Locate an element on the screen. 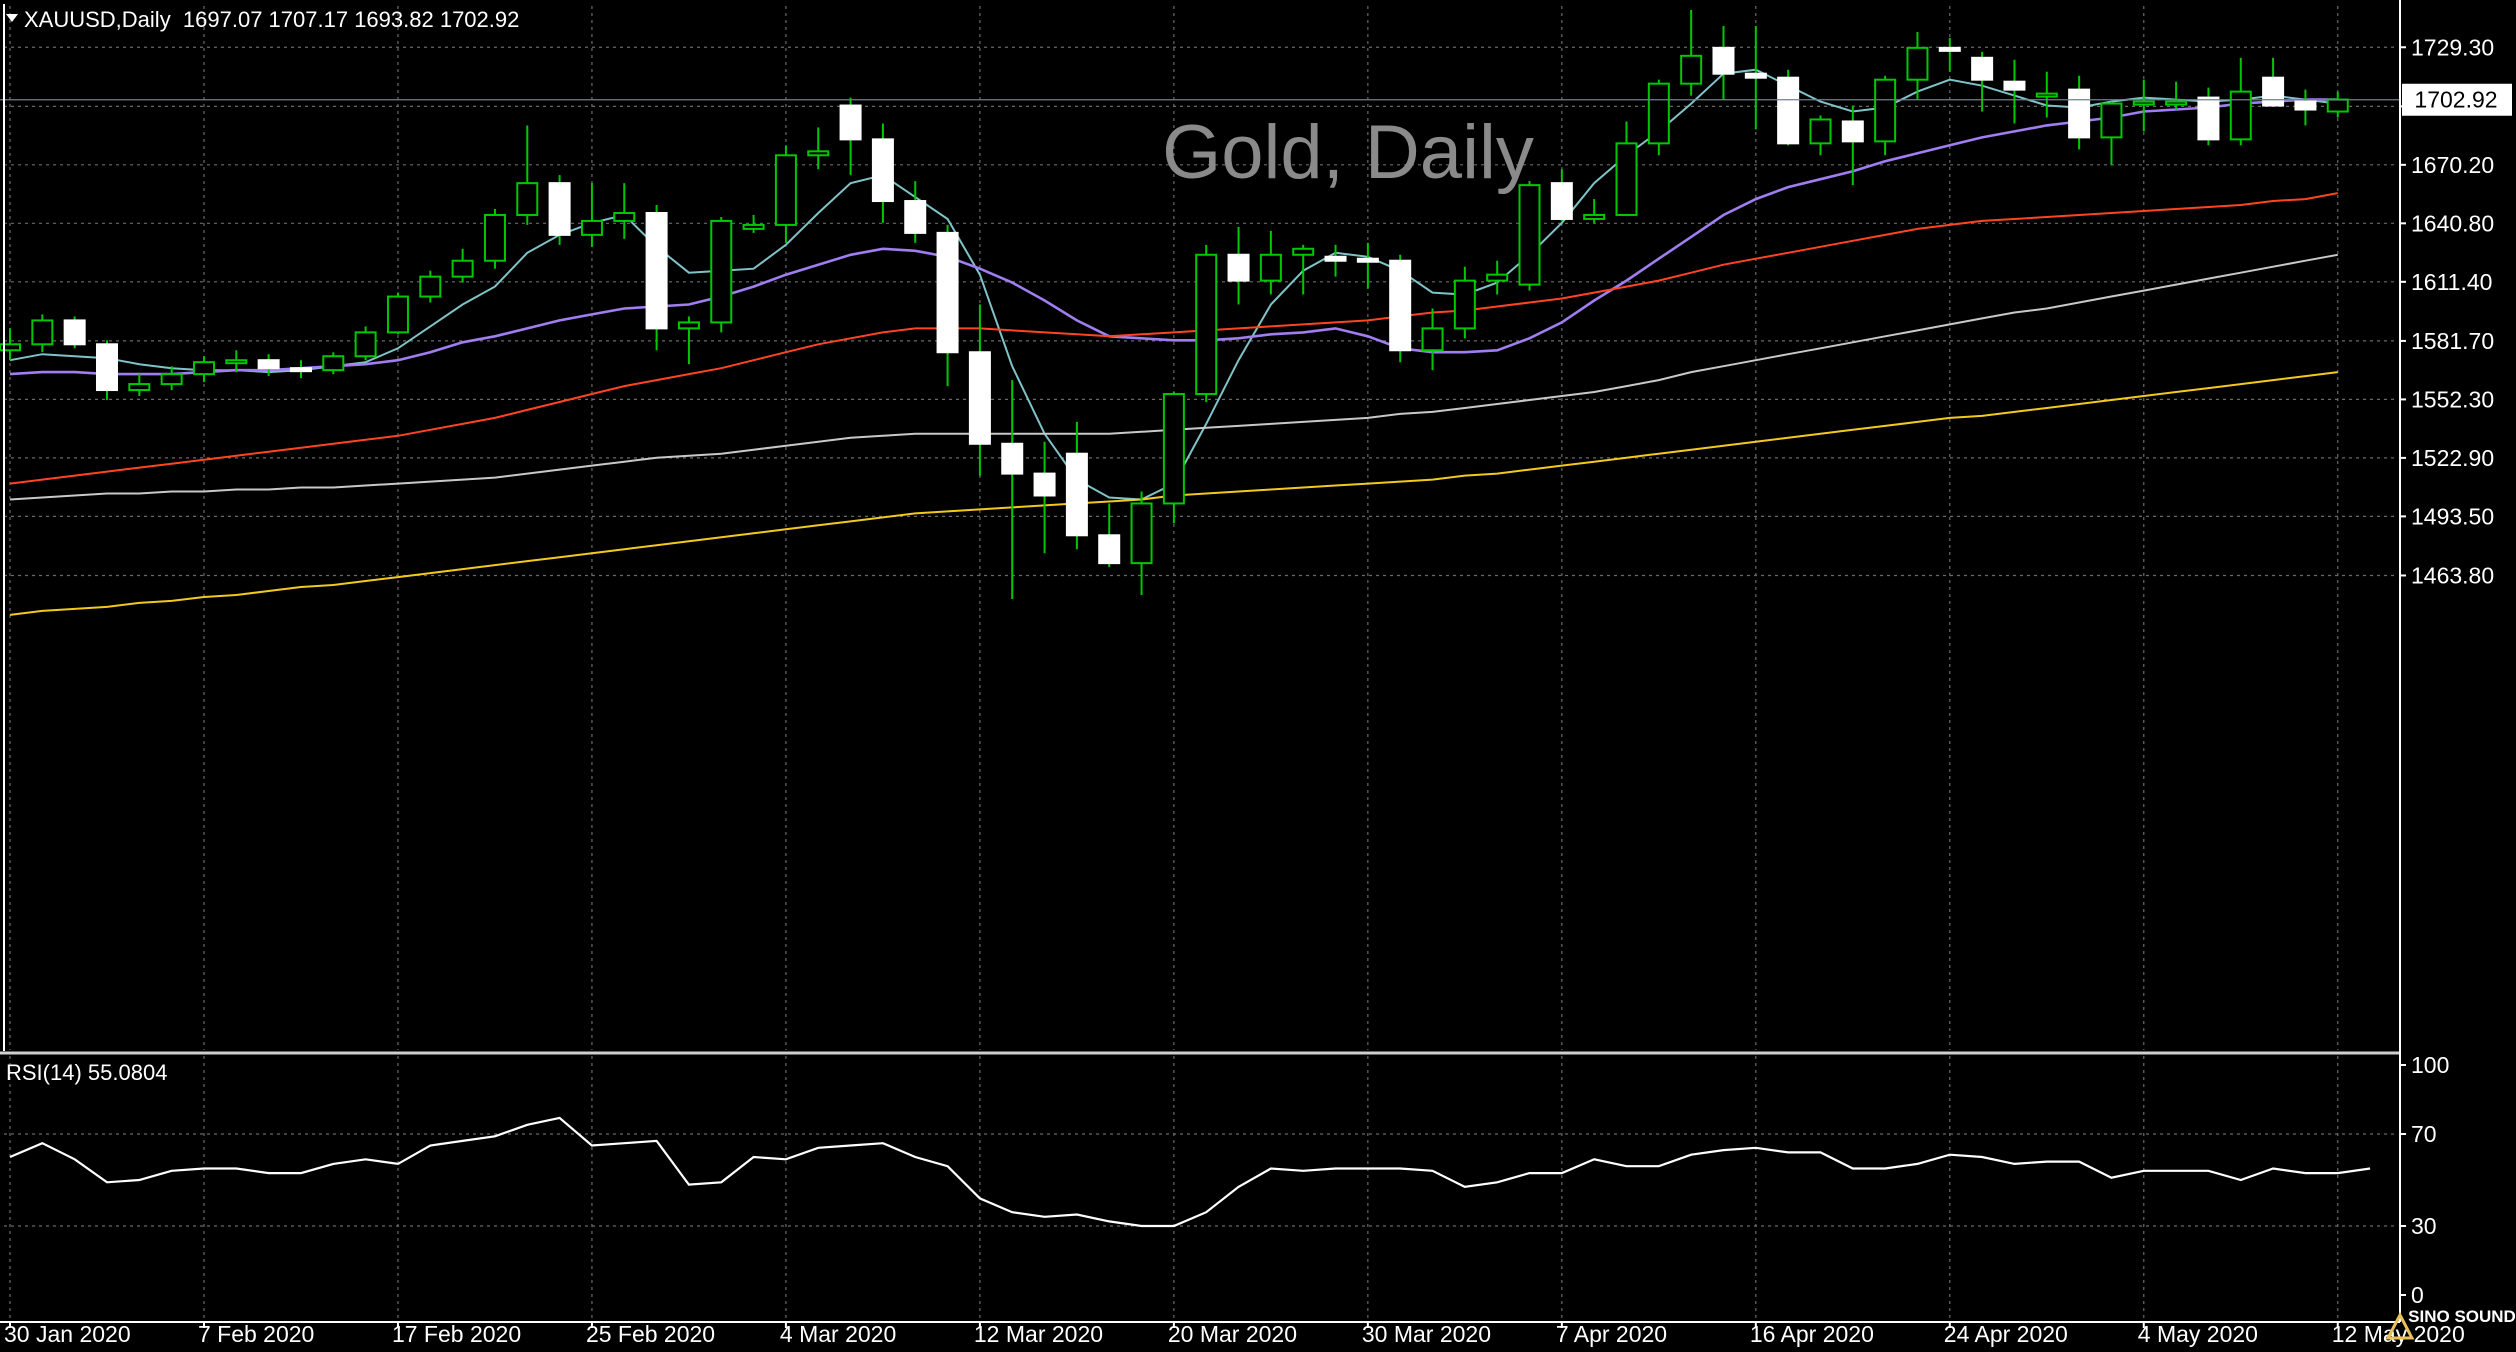 This screenshot has height=1352, width=2516. rsi-tick-label: 70 is located at coordinates (2424, 1134).